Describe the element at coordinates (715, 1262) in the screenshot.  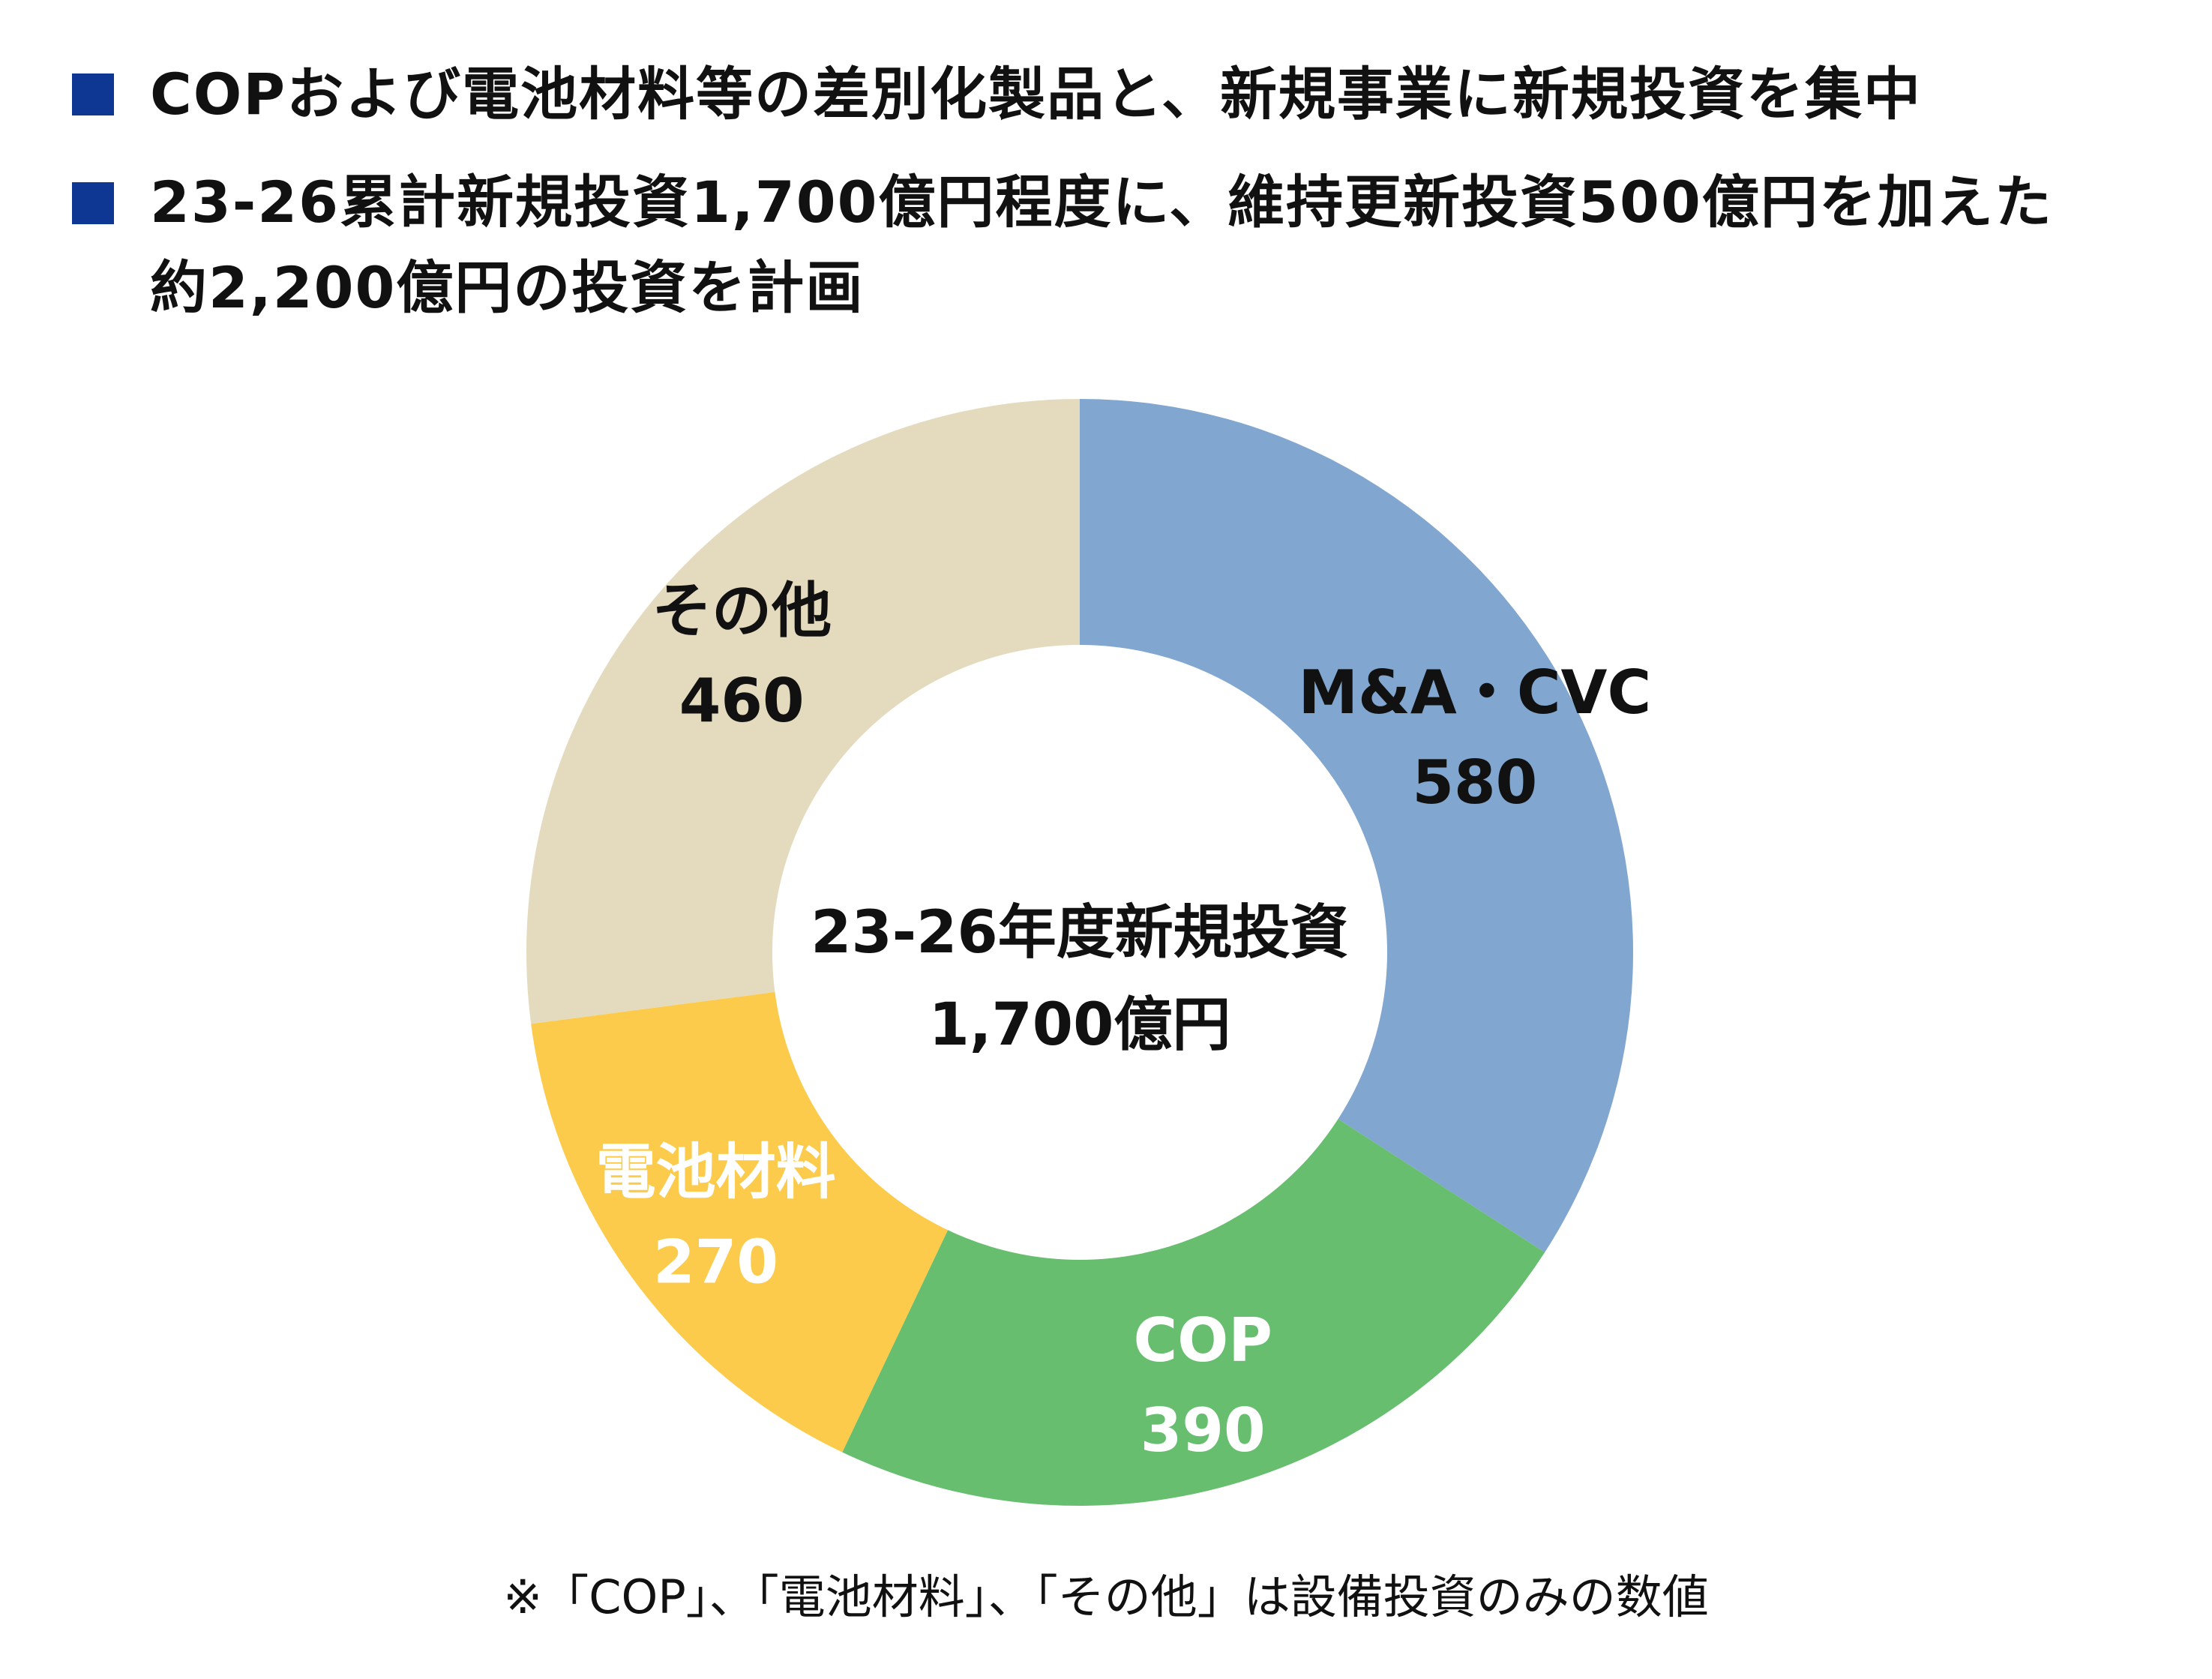
I see `slice-2-value: 270` at that location.